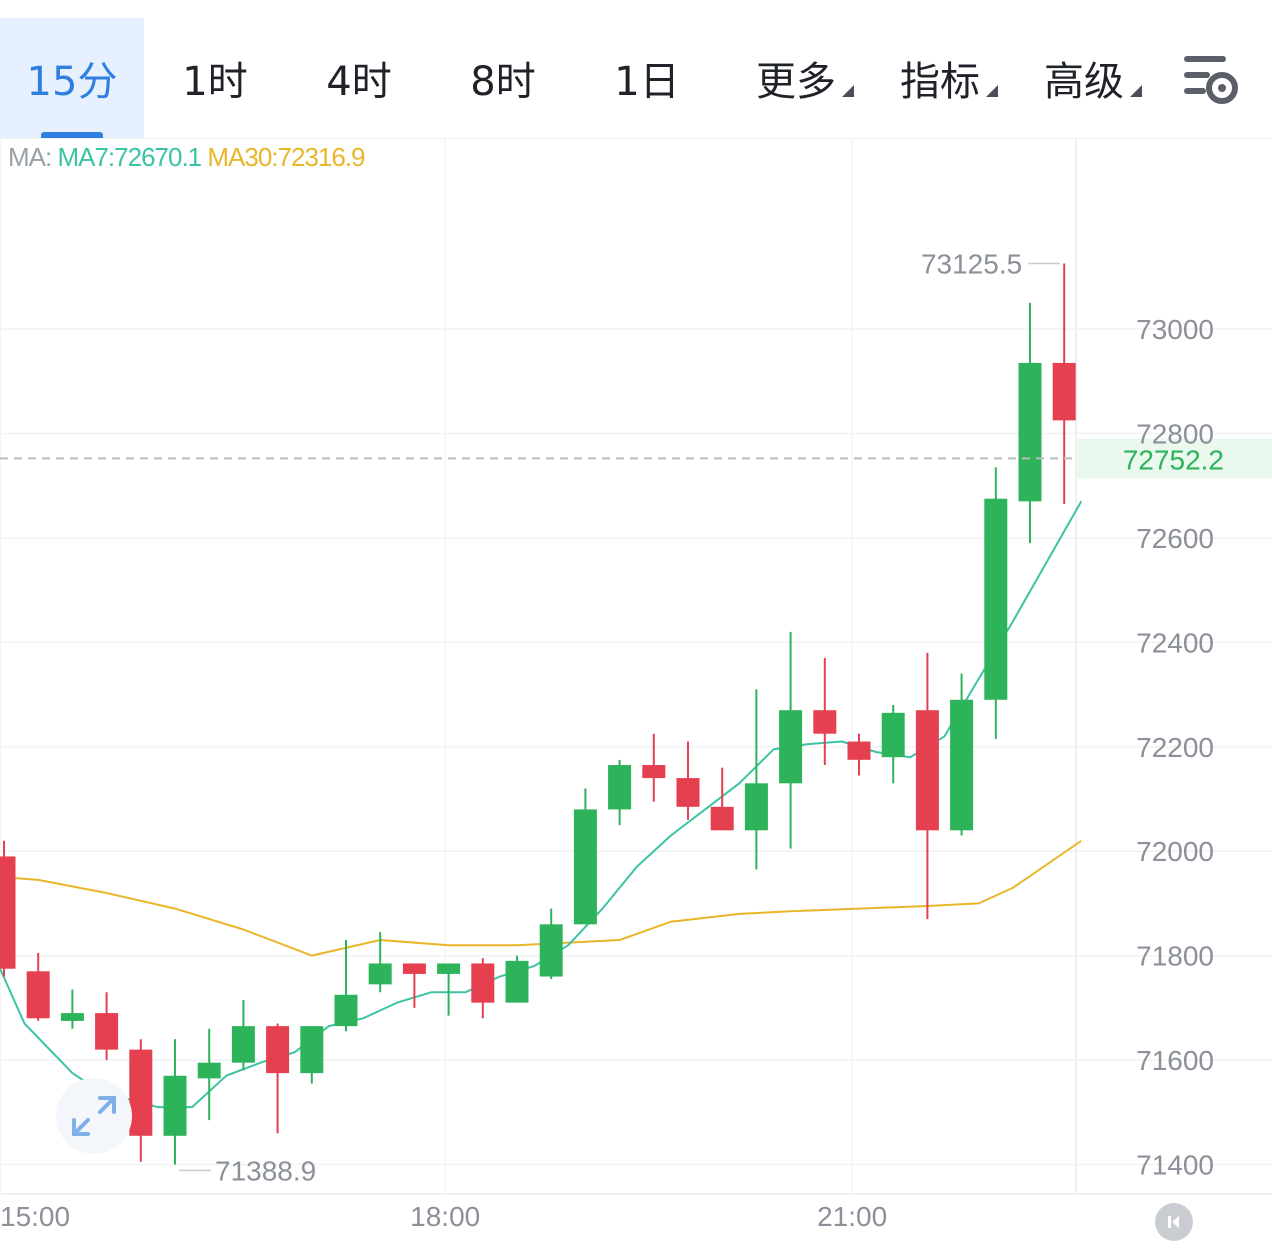 This screenshot has width=1272, height=1248. What do you see at coordinates (971, 263) in the screenshot?
I see `high-marker-label: 73125.5` at bounding box center [971, 263].